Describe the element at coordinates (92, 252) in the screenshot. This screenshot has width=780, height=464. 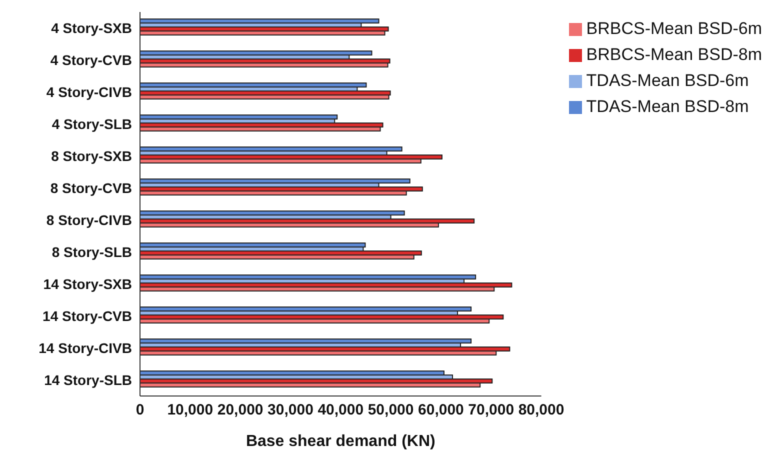
I see `y-tick-label: 8 Story-SLB` at that location.